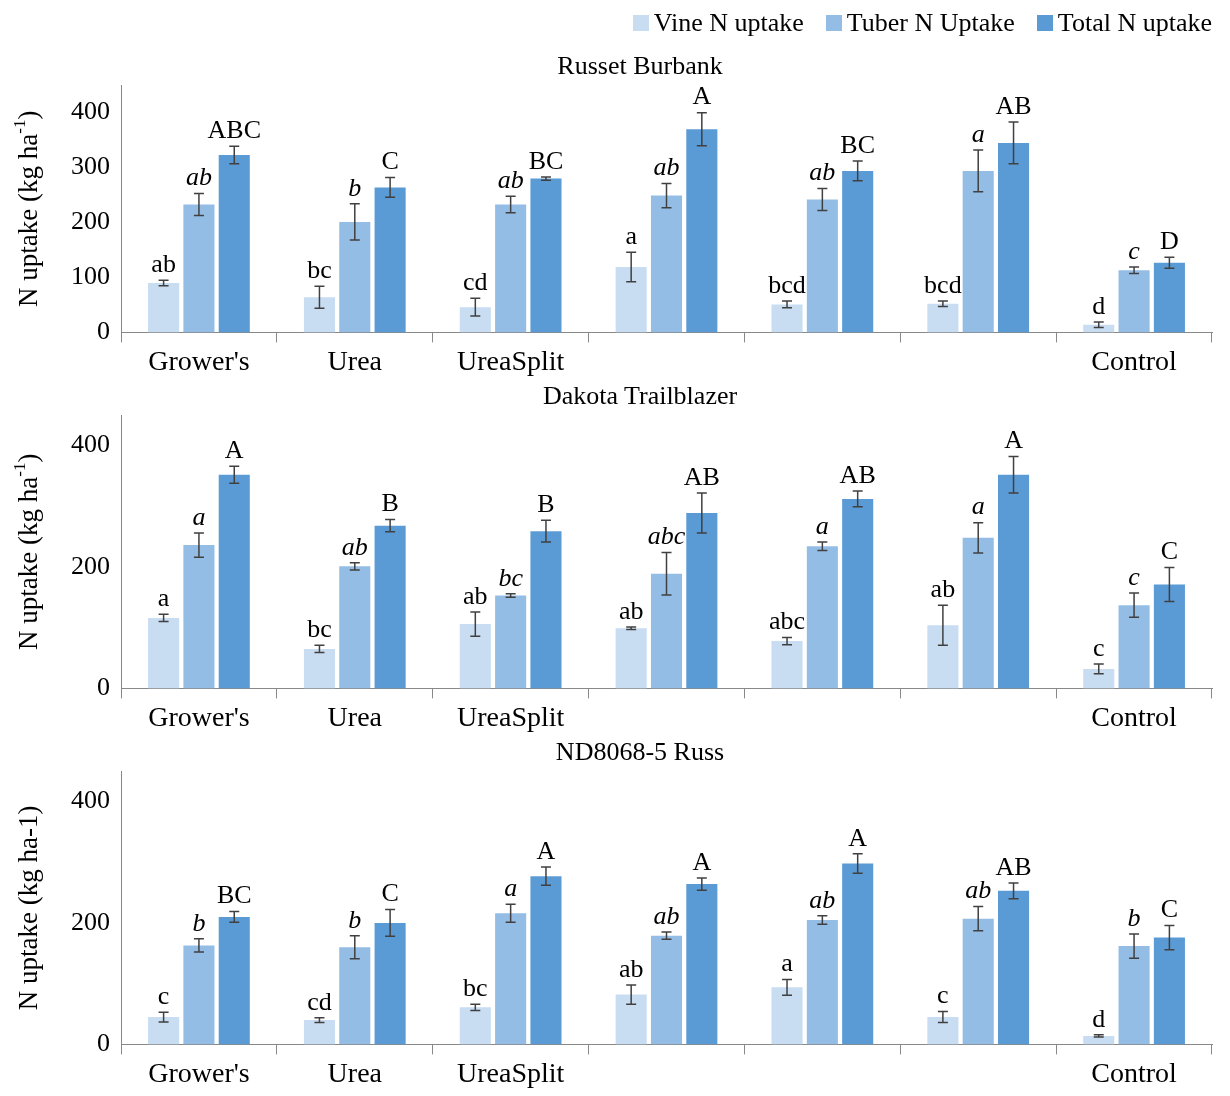  Describe the element at coordinates (90, 276) in the screenshot. I see `y-tick-label: 100` at that location.